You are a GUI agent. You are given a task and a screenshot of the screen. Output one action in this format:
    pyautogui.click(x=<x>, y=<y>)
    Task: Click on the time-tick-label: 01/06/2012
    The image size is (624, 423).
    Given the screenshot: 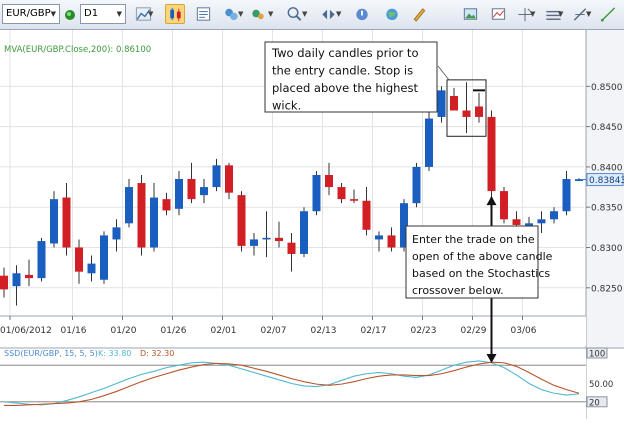 What is the action you would take?
    pyautogui.click(x=26, y=331)
    